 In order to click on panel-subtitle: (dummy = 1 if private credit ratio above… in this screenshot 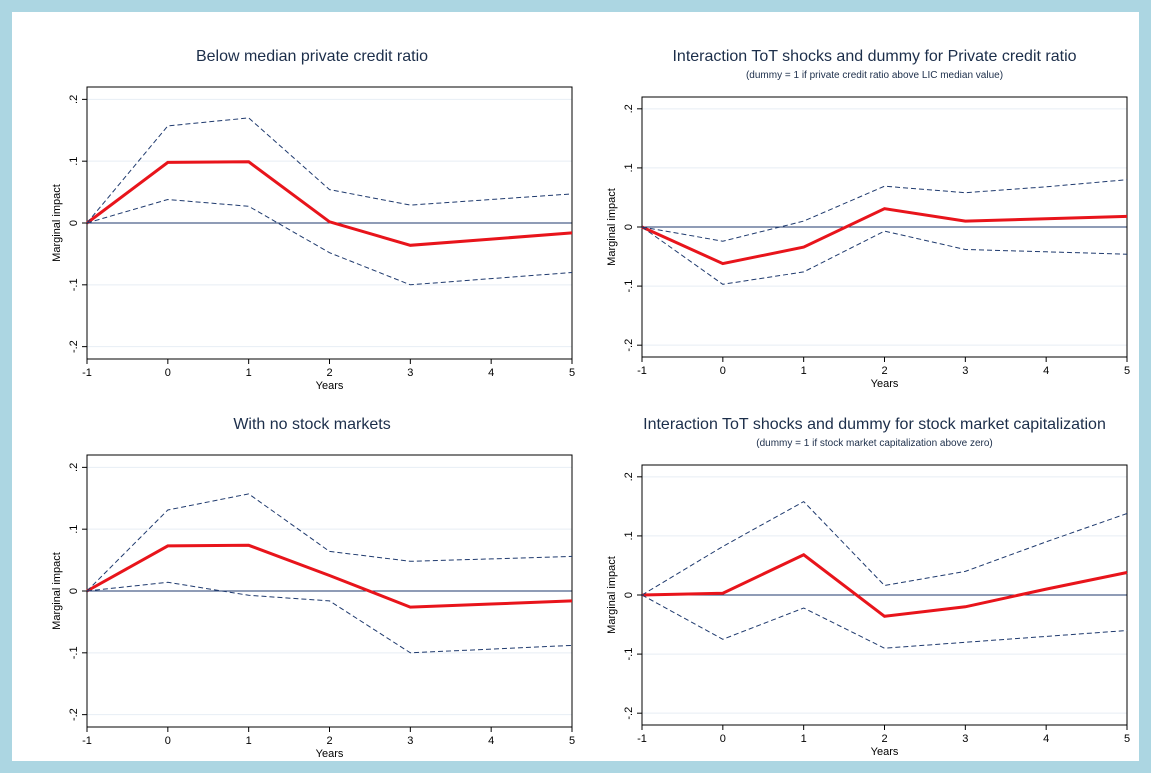, I will do `click(874, 75)`.